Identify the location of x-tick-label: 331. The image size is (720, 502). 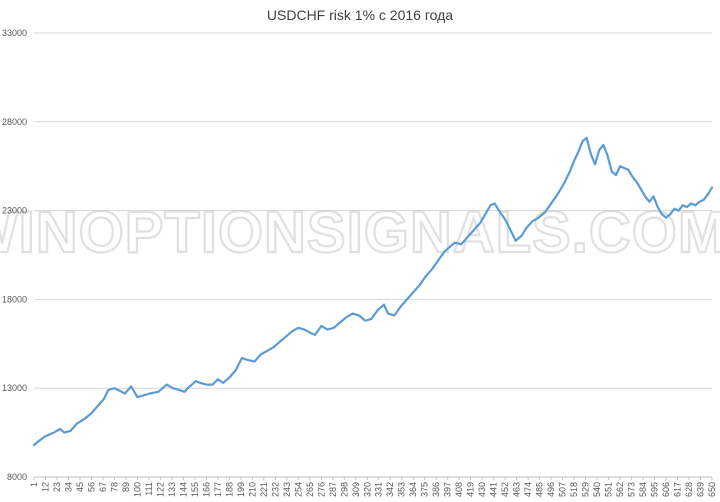
(379, 489).